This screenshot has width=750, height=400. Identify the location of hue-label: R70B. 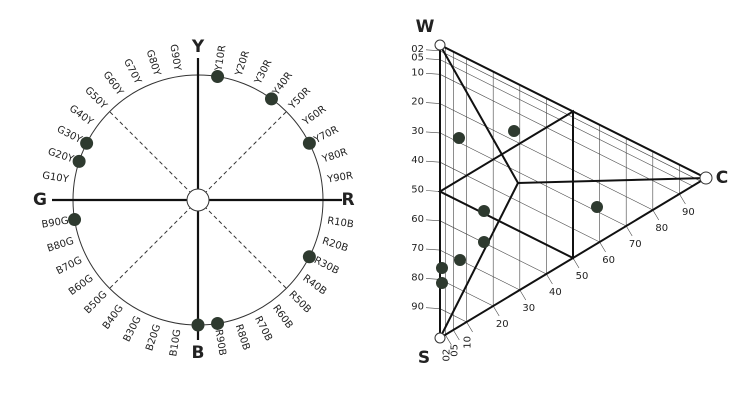
(263, 328).